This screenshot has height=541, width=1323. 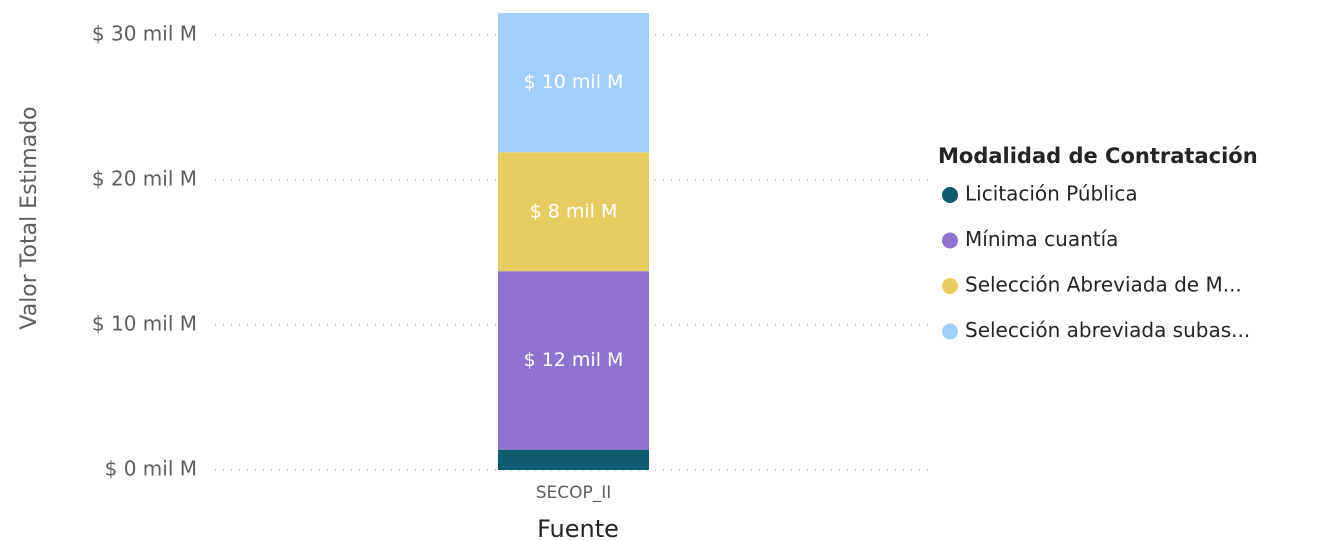 I want to click on legend-label: Licitación Pública, so click(x=1051, y=194).